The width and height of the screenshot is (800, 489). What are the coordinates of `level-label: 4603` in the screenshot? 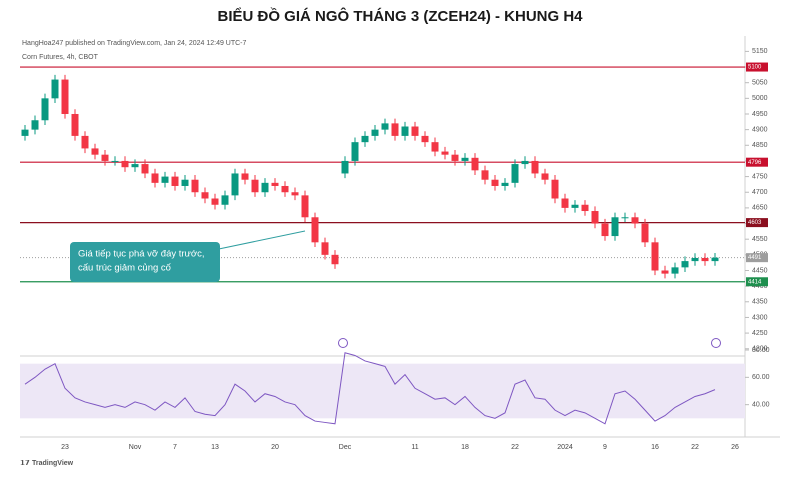 It's located at (755, 223).